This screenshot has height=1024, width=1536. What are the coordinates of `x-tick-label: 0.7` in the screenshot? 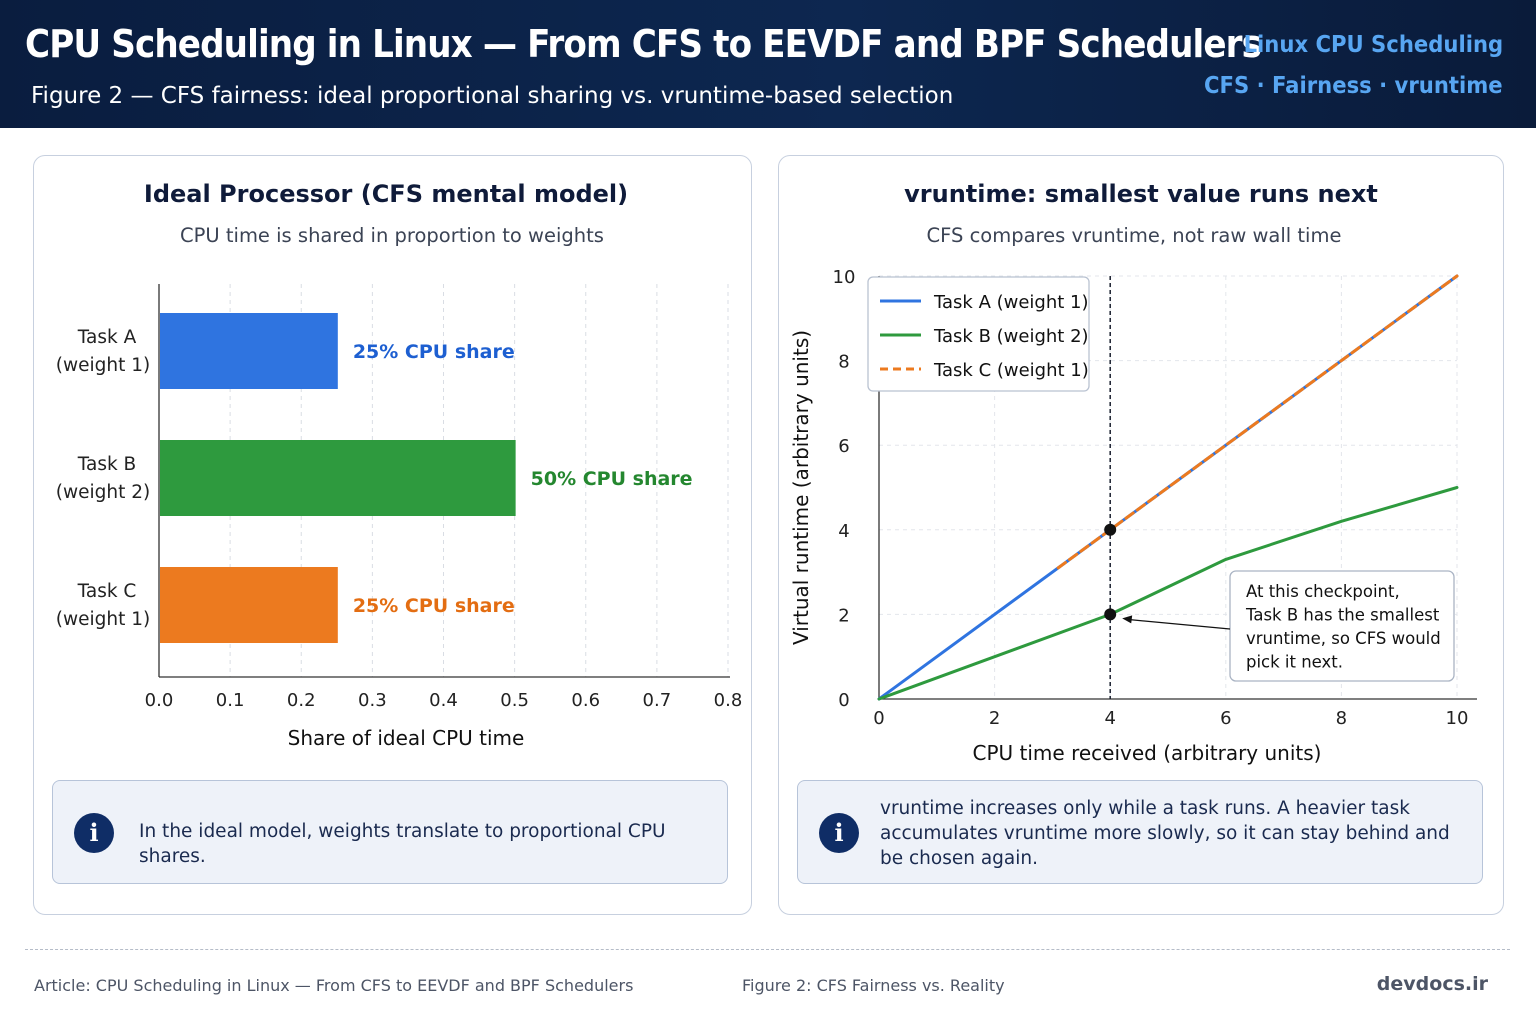 It's located at (657, 700).